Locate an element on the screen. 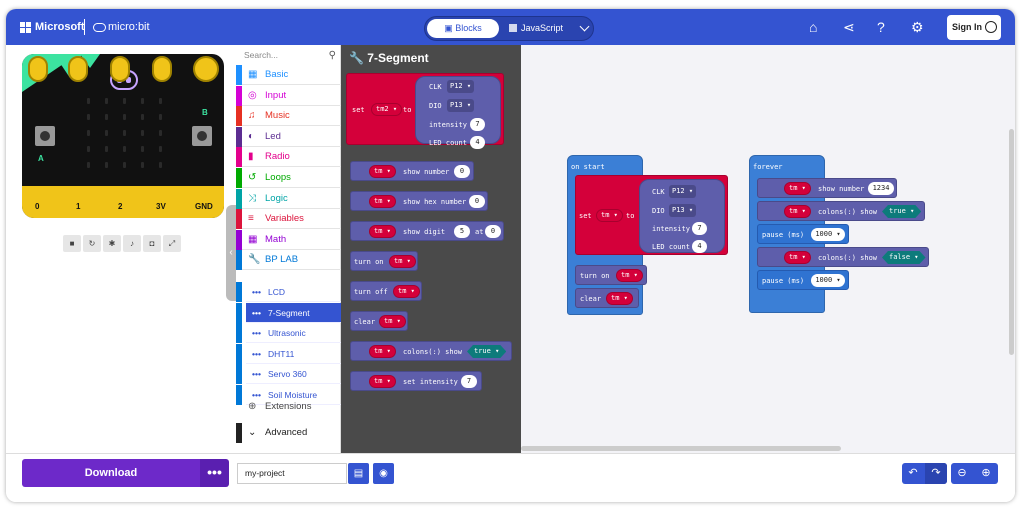  flyout-colons-block: tm ▾ colons(:) show true ▾ is located at coordinates (431, 351).